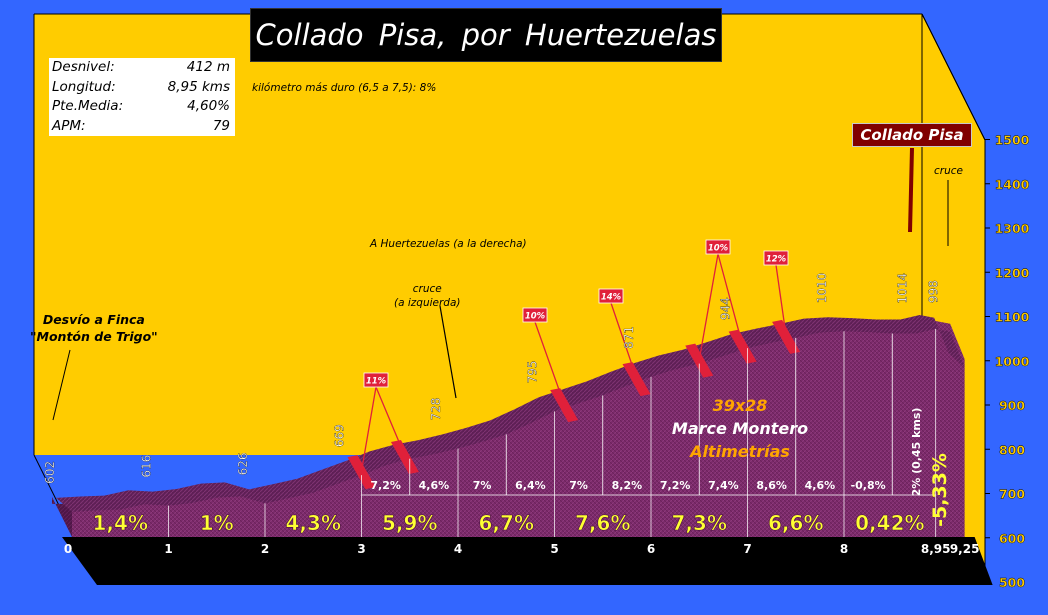  Describe the element at coordinates (527, 561) in the screenshot. I see `x-axis-floor` at that location.